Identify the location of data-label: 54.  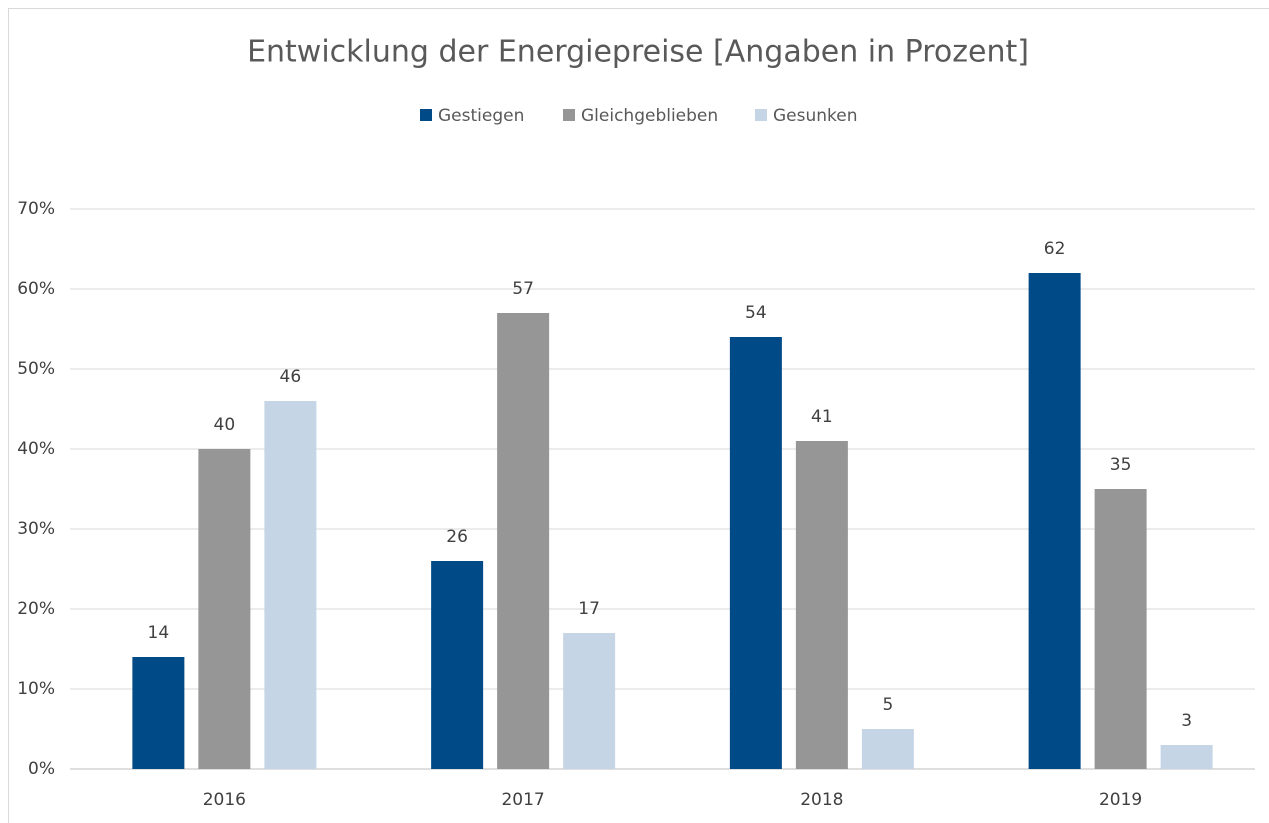
(756, 313).